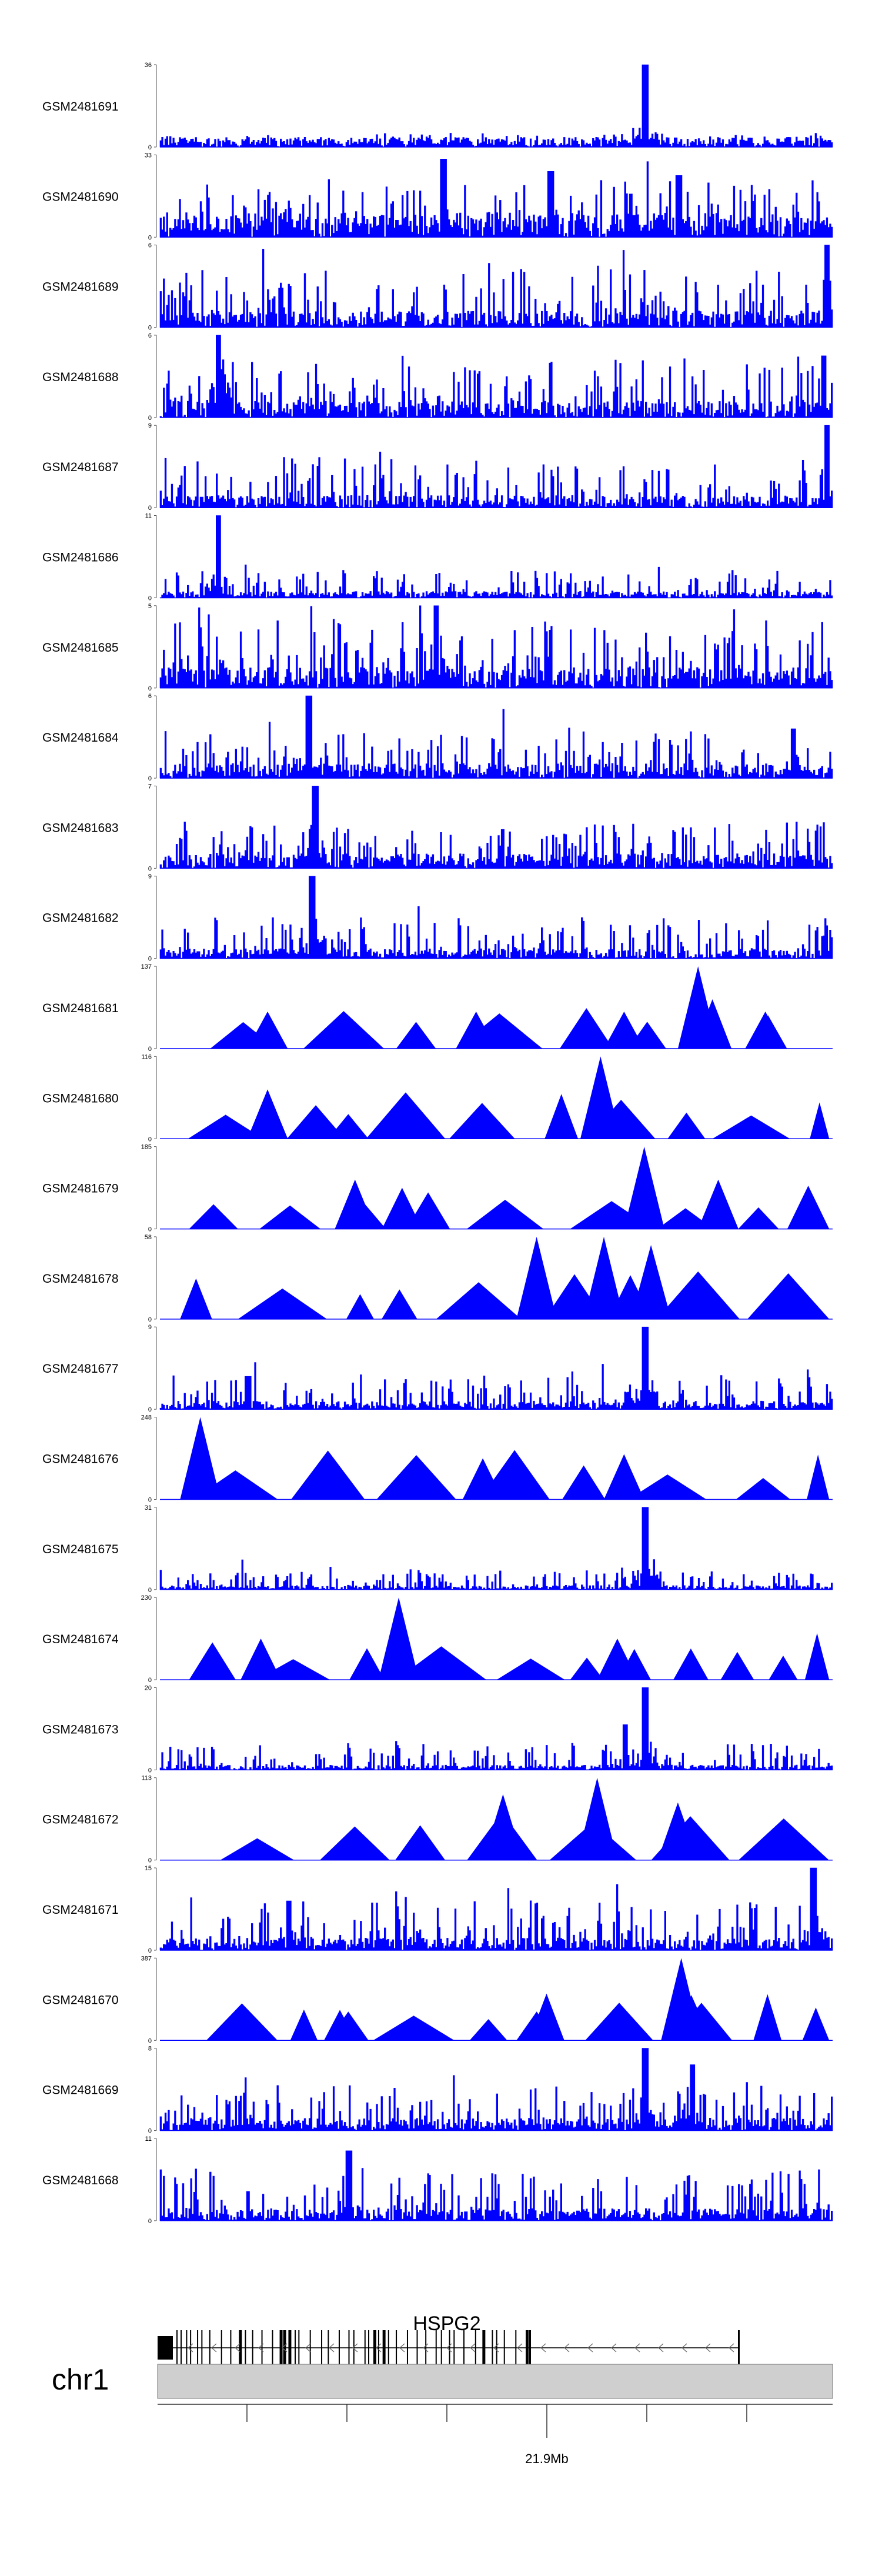  Describe the element at coordinates (80, 2180) in the screenshot. I see `track-label: GSM2481668` at that location.